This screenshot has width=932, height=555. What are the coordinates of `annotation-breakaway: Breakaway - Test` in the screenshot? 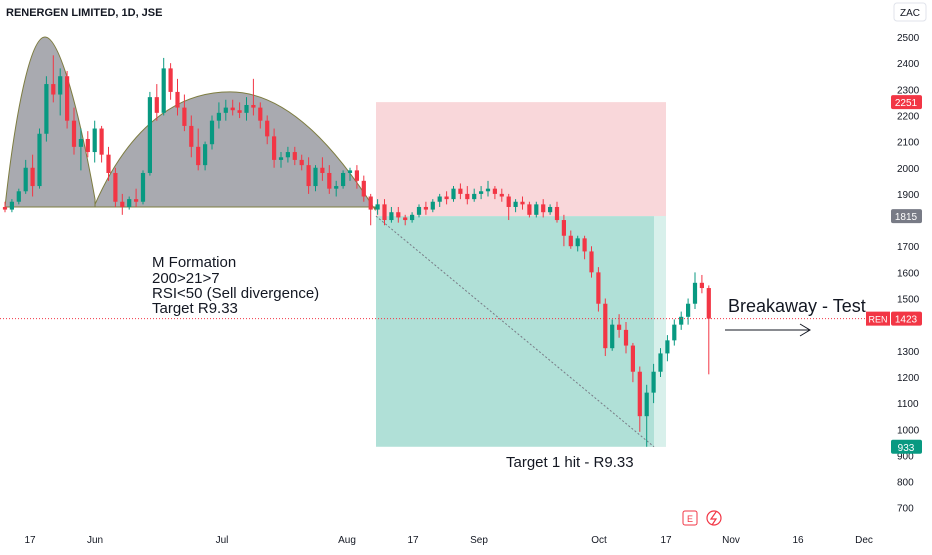 It's located at (797, 306).